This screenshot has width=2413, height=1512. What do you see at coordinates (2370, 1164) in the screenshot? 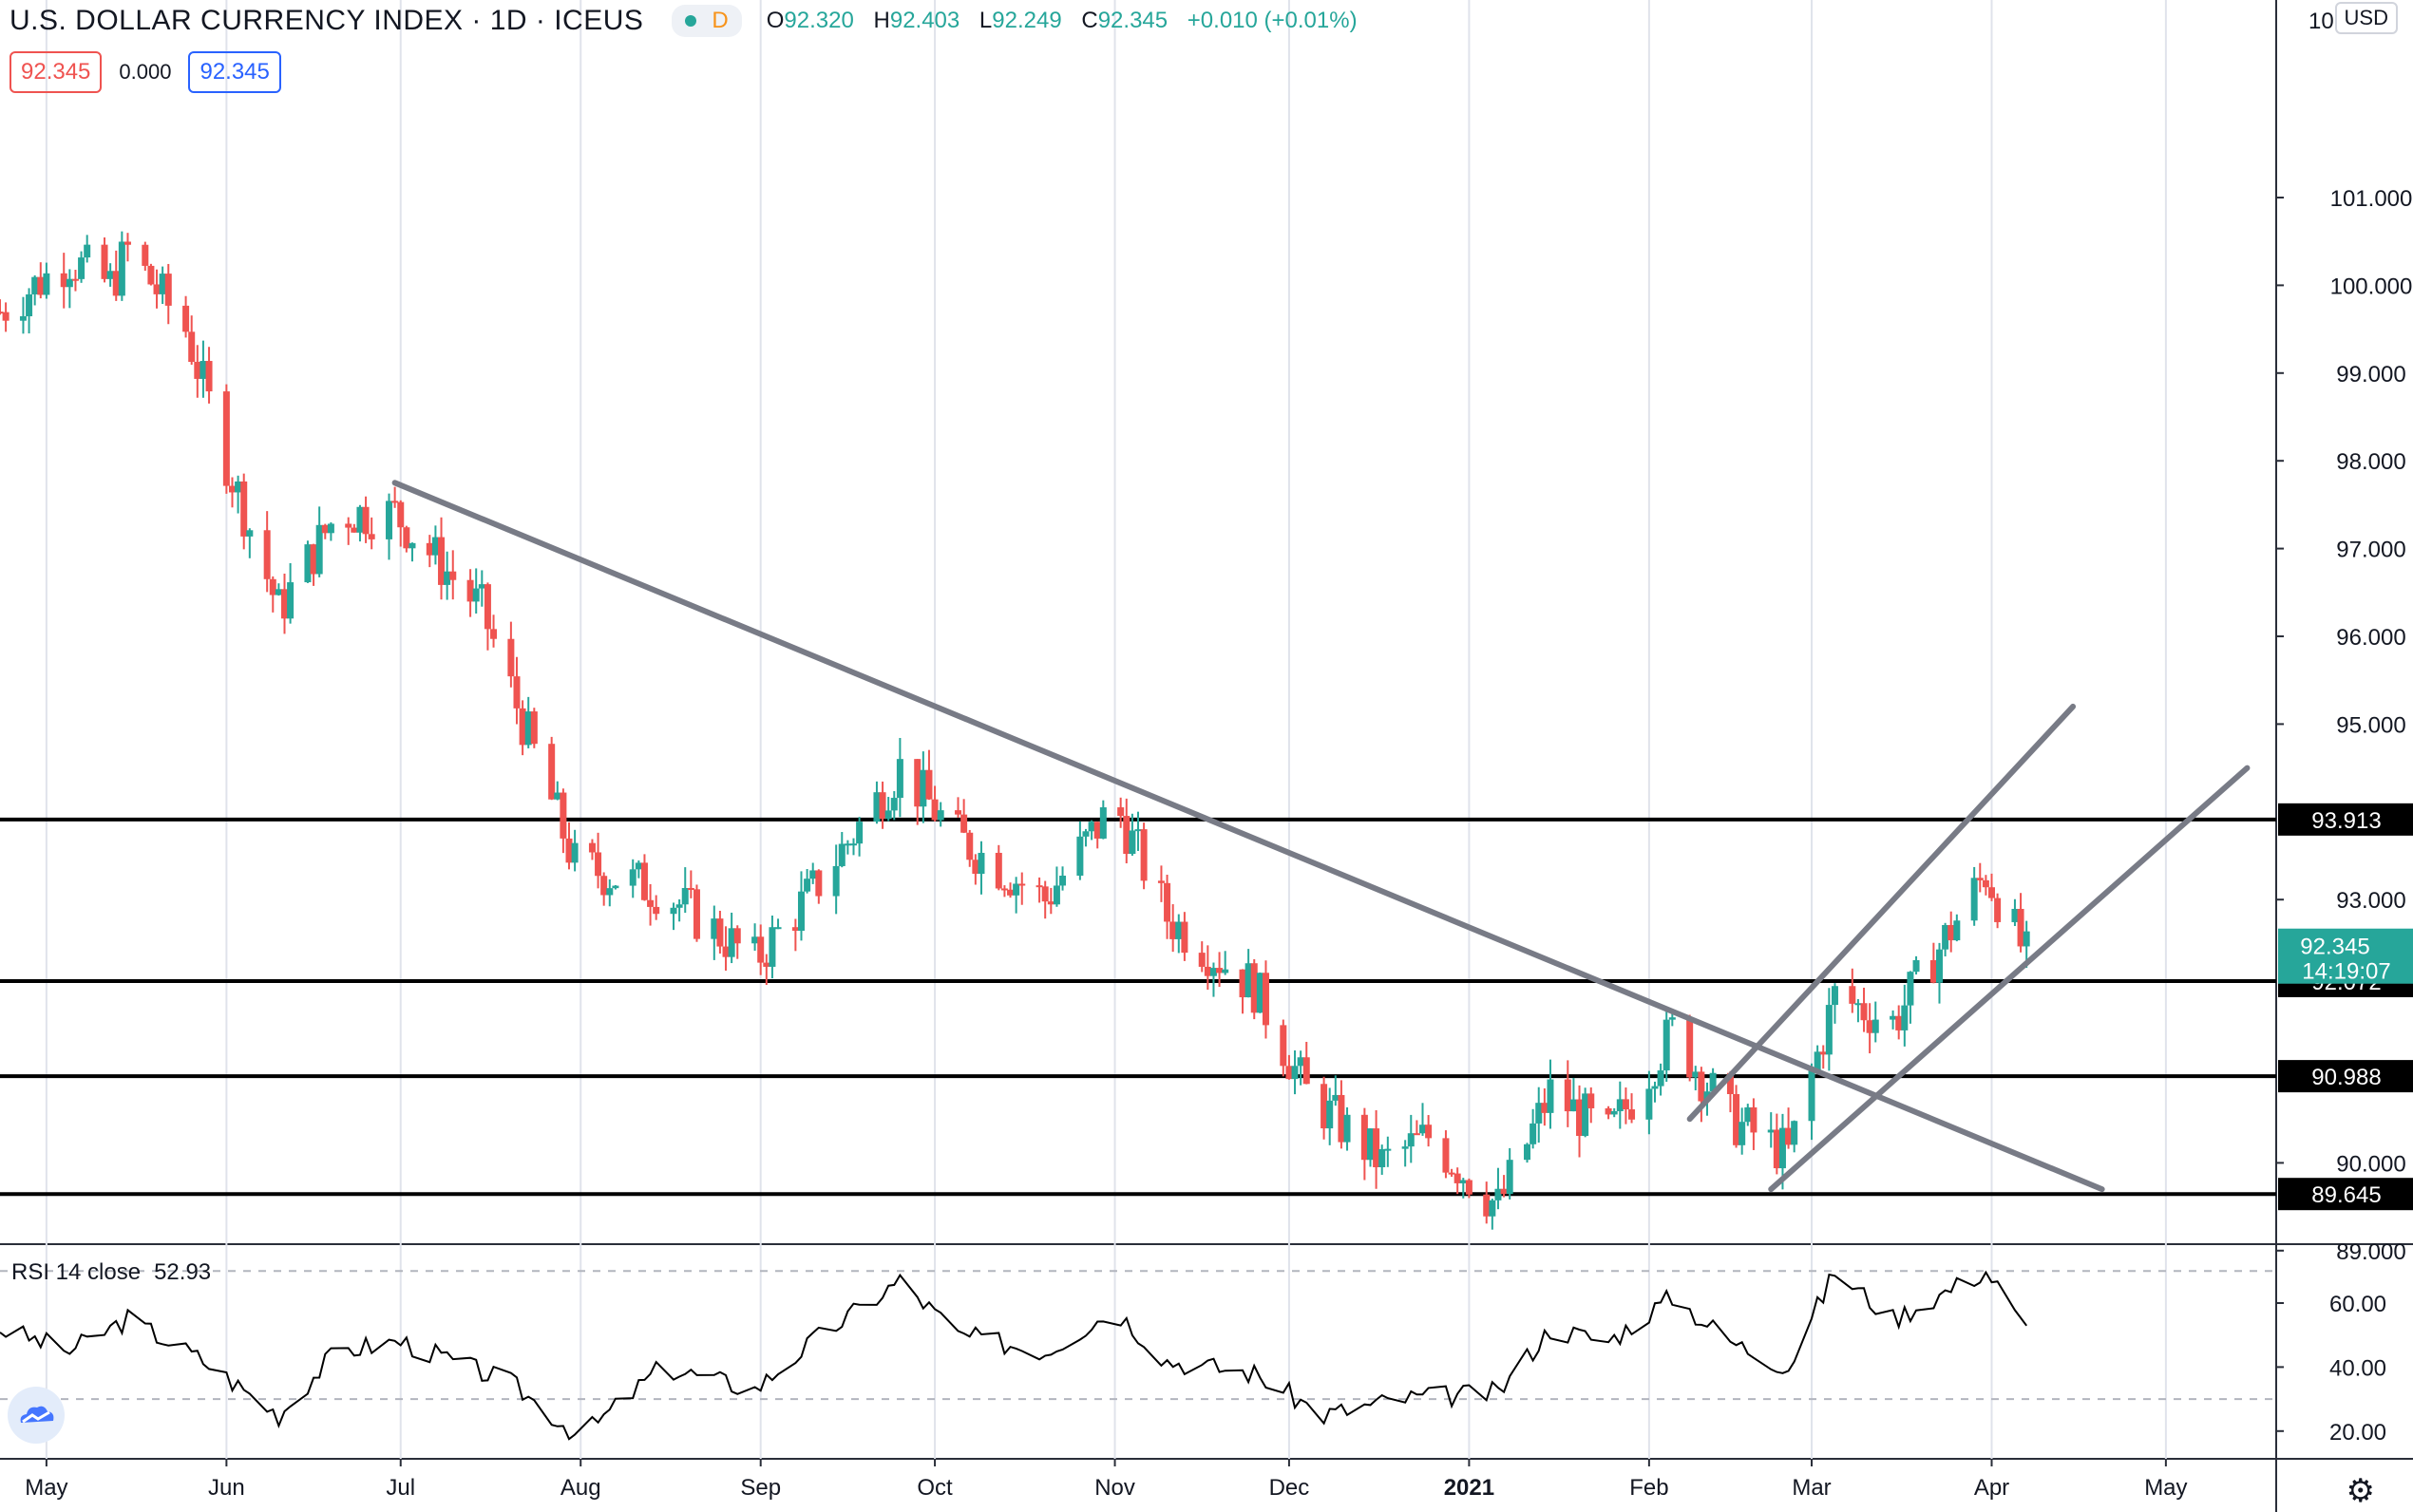
I see `price-axis-label: 90.000` at bounding box center [2370, 1164].